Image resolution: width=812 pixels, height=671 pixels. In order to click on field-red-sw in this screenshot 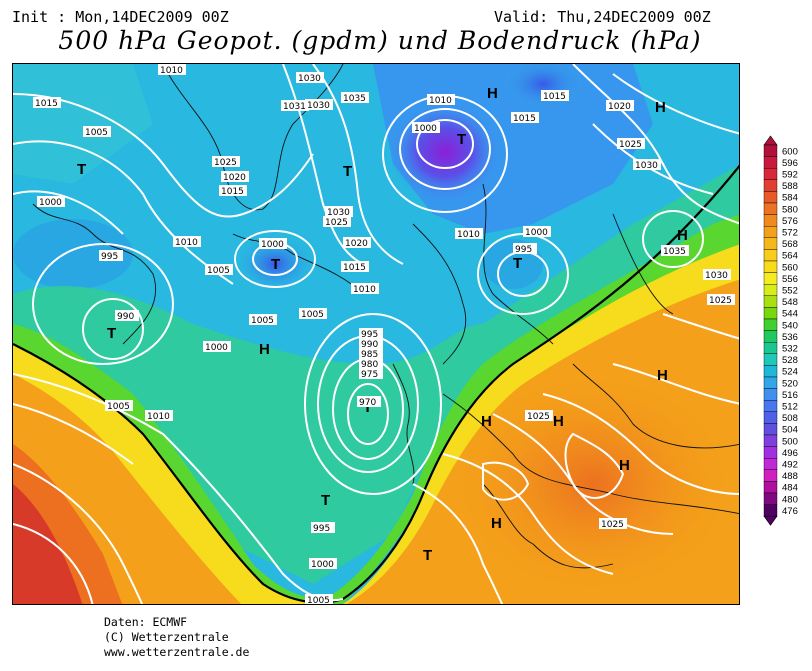, I will do `click(48, 544)`.